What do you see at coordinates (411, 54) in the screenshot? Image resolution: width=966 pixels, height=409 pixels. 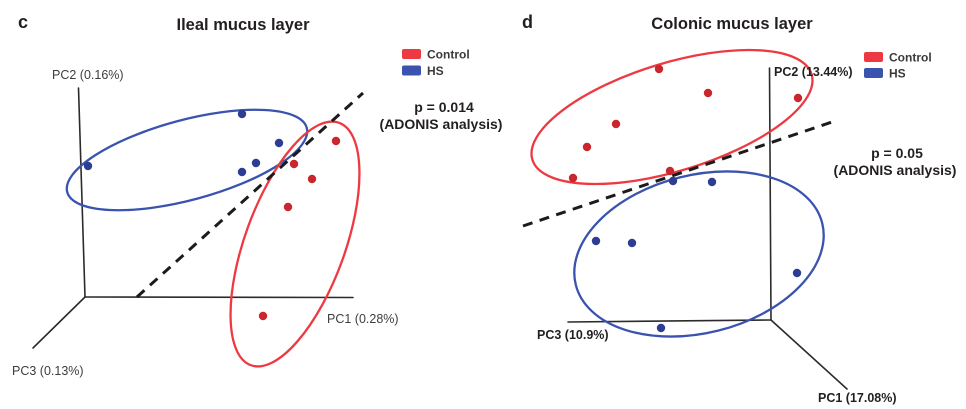 I see `control-legend-swatch-c` at bounding box center [411, 54].